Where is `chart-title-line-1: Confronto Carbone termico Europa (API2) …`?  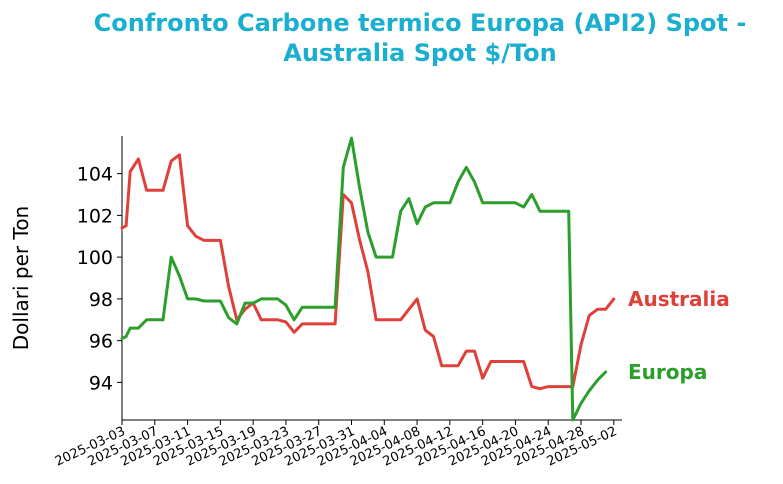 chart-title-line-1: Confronto Carbone termico Europa (API2) … is located at coordinates (420, 23).